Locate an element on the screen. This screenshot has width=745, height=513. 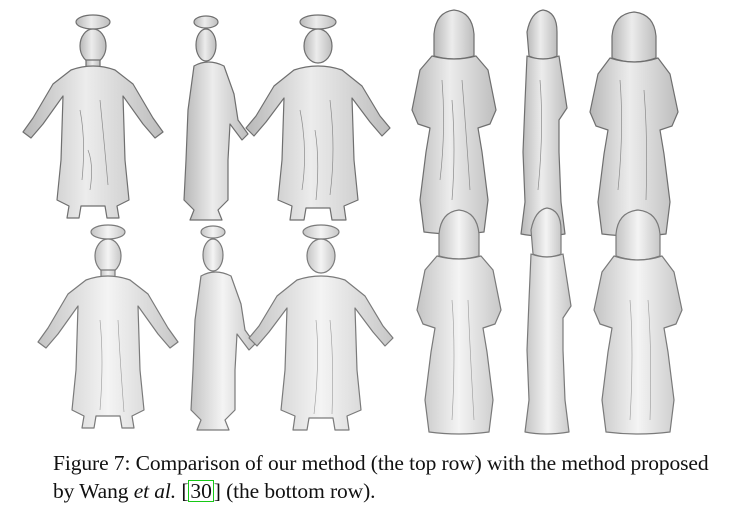
top-monk-side-mesh is located at coordinates (544, 123).